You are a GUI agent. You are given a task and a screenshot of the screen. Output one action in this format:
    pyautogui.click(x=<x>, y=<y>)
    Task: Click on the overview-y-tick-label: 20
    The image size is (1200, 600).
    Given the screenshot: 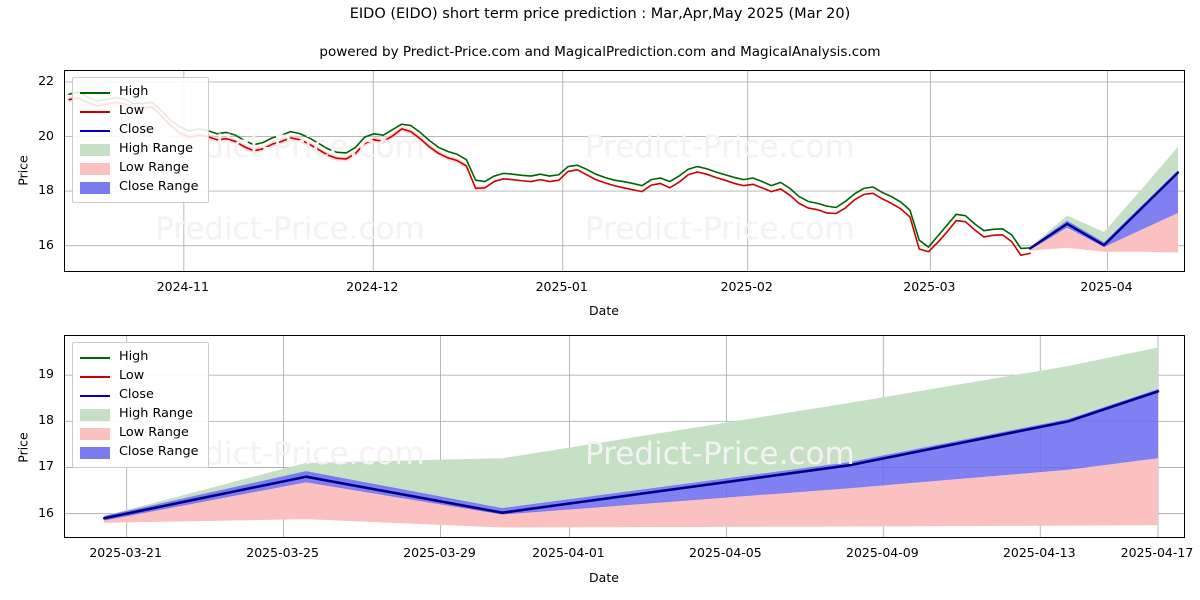 What is the action you would take?
    pyautogui.click(x=46, y=135)
    